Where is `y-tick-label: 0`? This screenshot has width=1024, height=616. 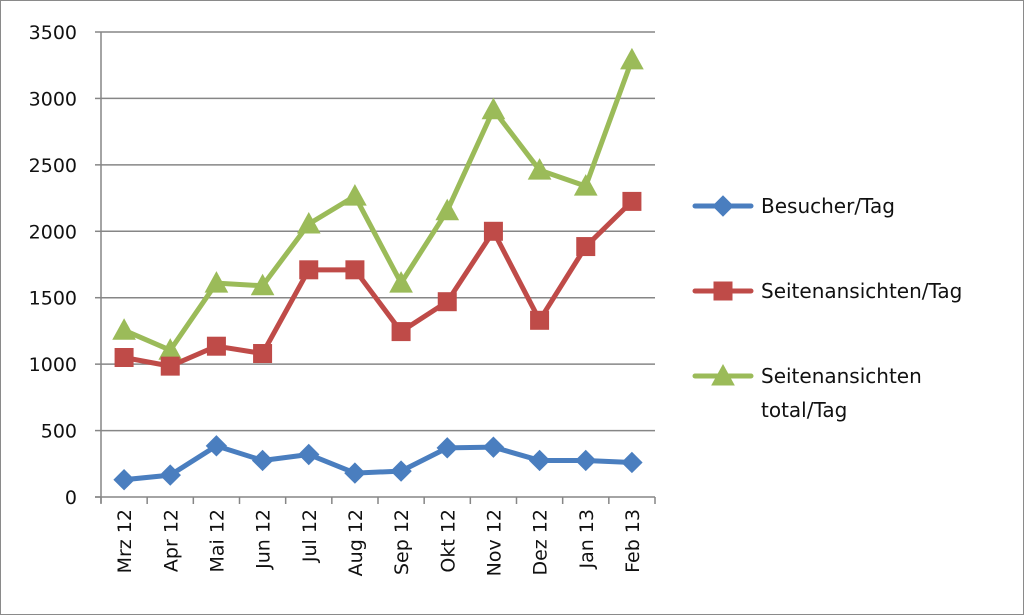
y-tick-label: 0 is located at coordinates (71, 498).